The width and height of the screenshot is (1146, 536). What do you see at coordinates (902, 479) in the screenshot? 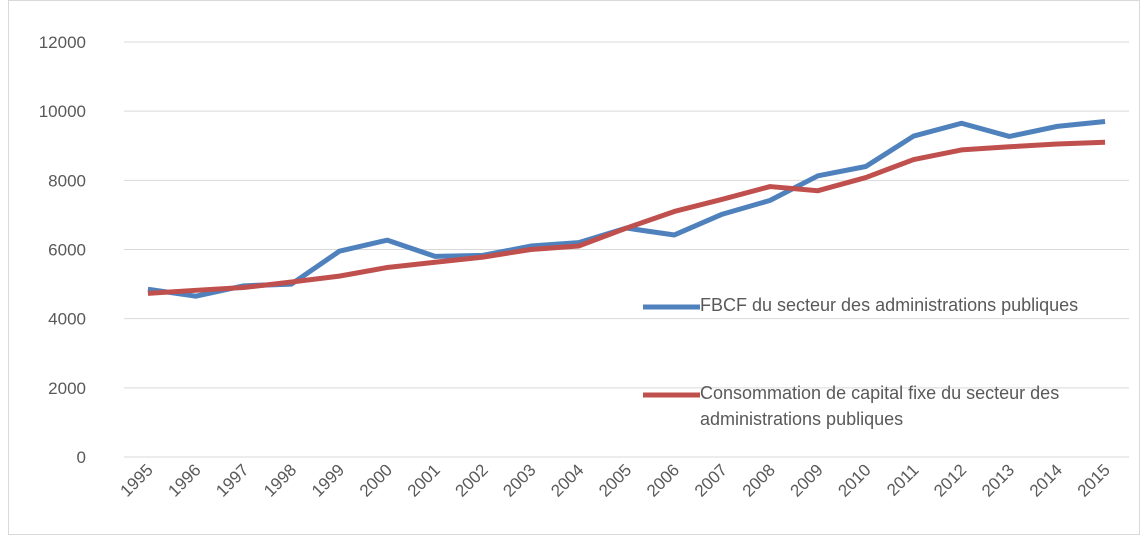
I see `x-tick-label: 2011` at bounding box center [902, 479].